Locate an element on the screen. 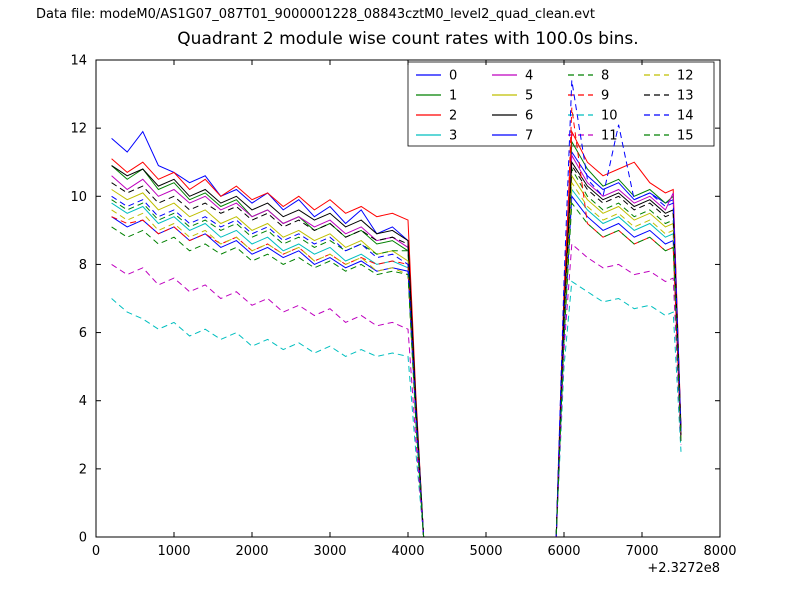 The image size is (800, 600). legend-box is located at coordinates (561, 104).